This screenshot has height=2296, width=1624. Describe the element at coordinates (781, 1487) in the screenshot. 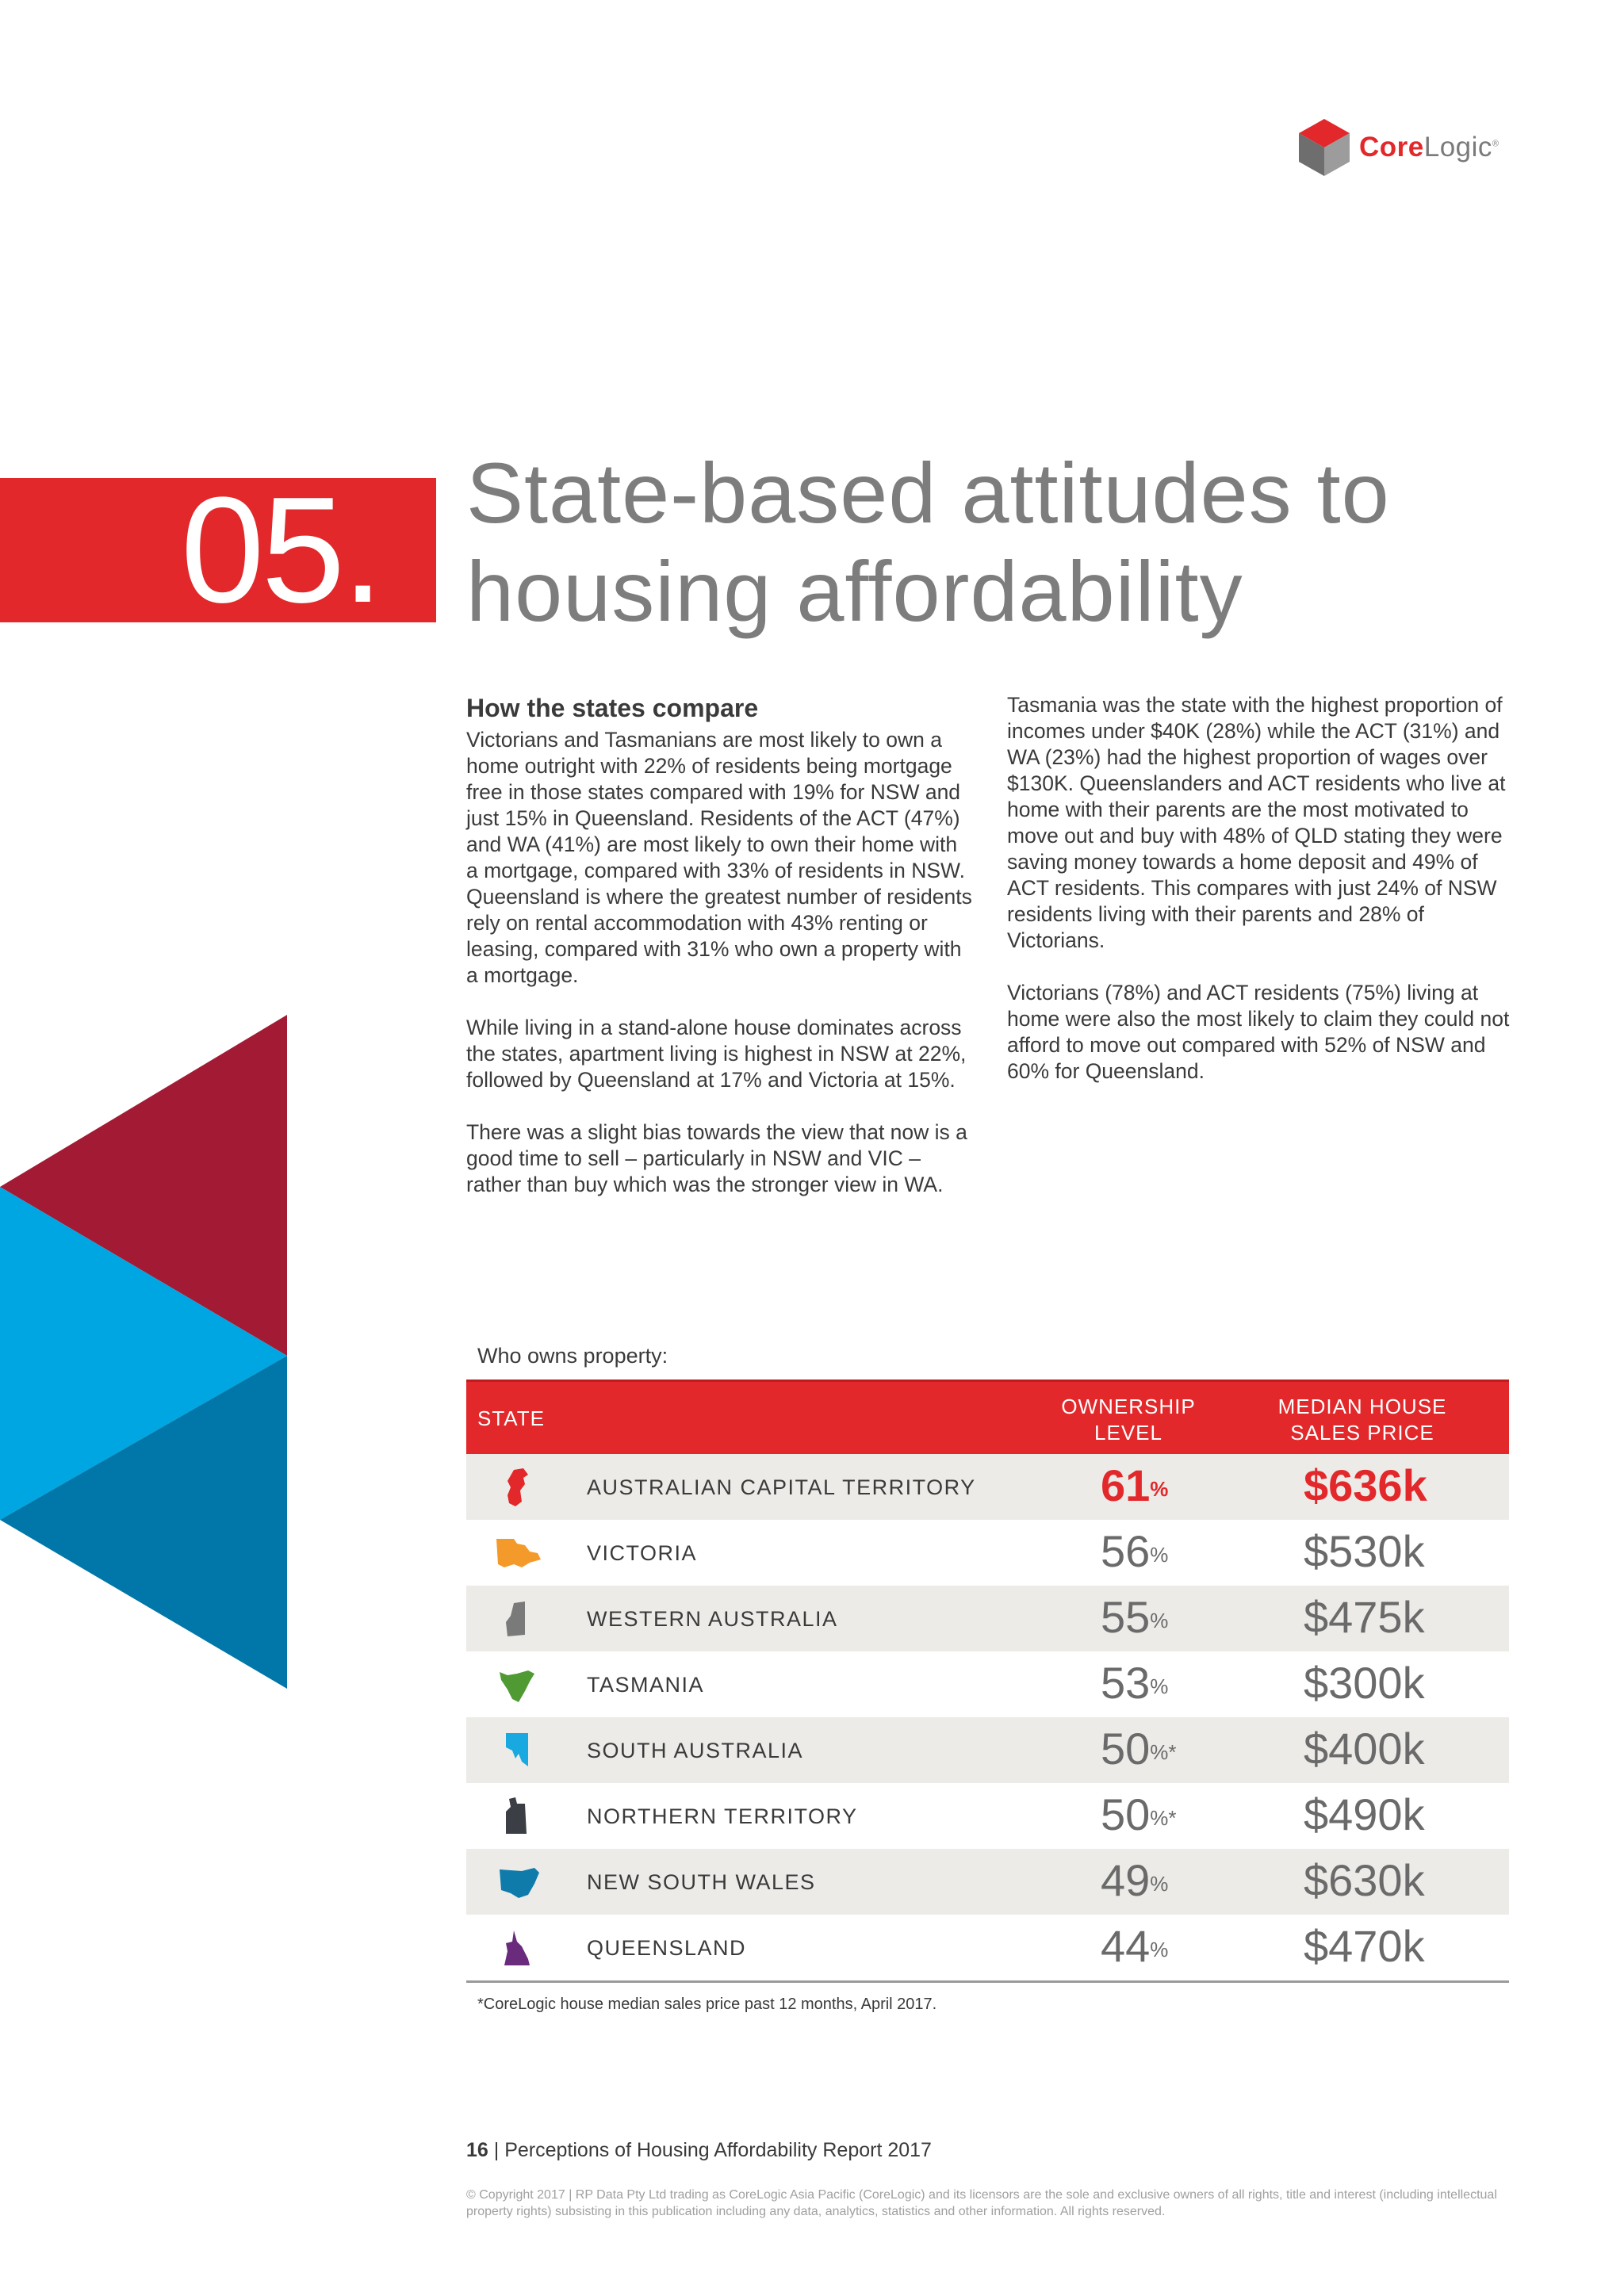

I see `state-name: AUSTRALIAN CAPITAL TERRITORY` at that location.